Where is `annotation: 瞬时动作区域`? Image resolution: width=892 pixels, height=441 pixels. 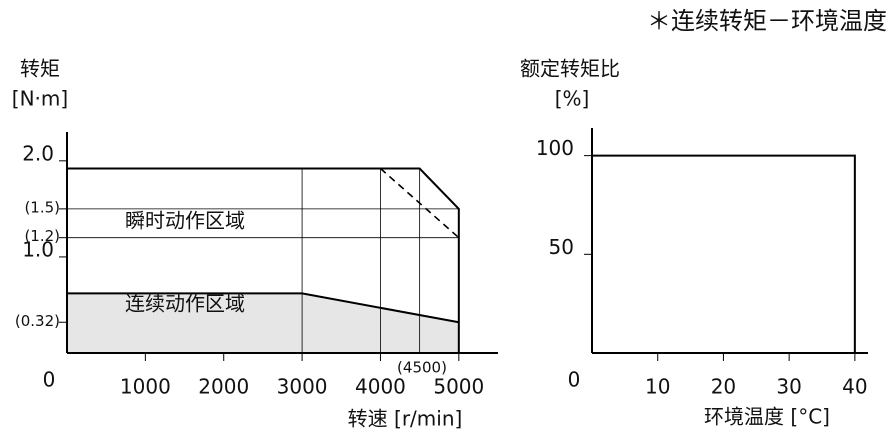
annotation: 瞬时动作区域 is located at coordinates (185, 221).